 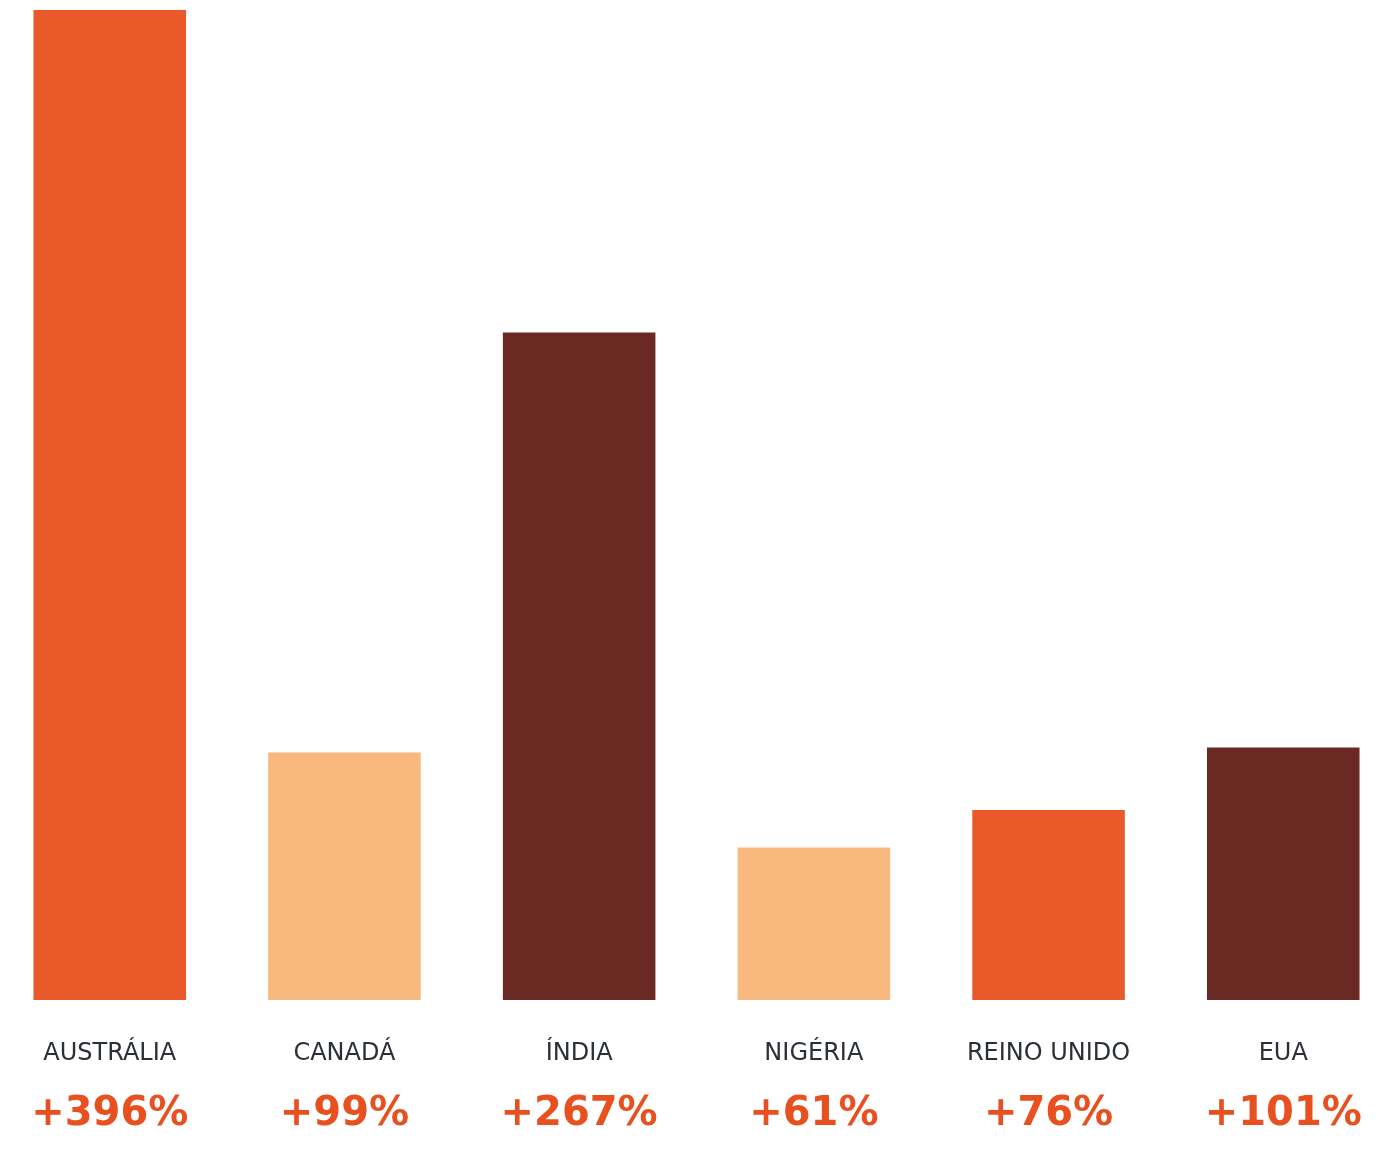 What do you see at coordinates (110, 1111) in the screenshot?
I see `data-label: +396%` at bounding box center [110, 1111].